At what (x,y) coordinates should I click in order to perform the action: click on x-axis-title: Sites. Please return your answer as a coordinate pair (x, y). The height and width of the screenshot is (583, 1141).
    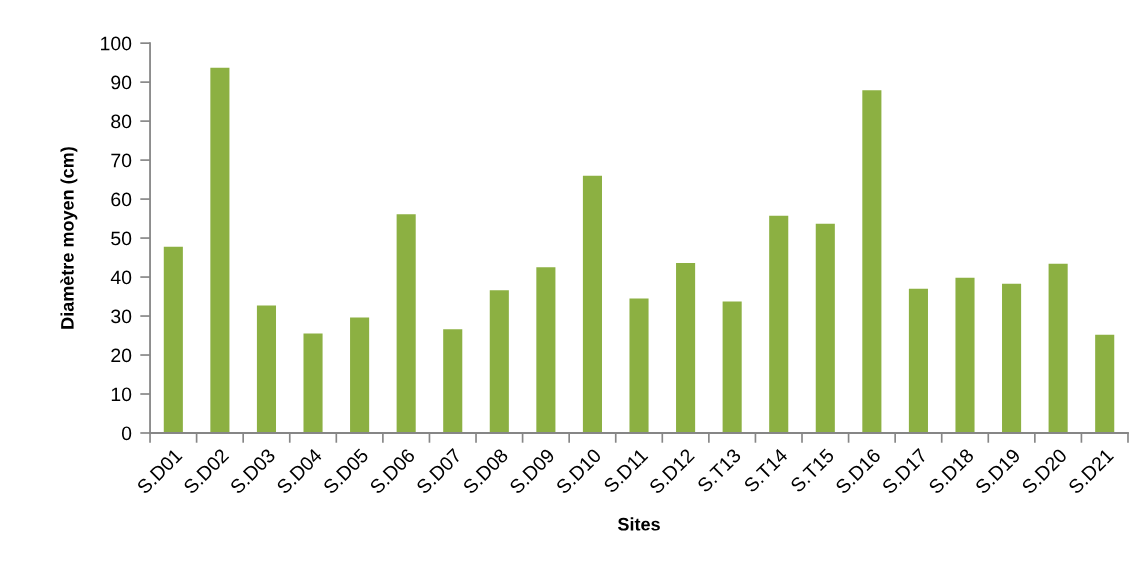
    Looking at the image, I should click on (638, 524).